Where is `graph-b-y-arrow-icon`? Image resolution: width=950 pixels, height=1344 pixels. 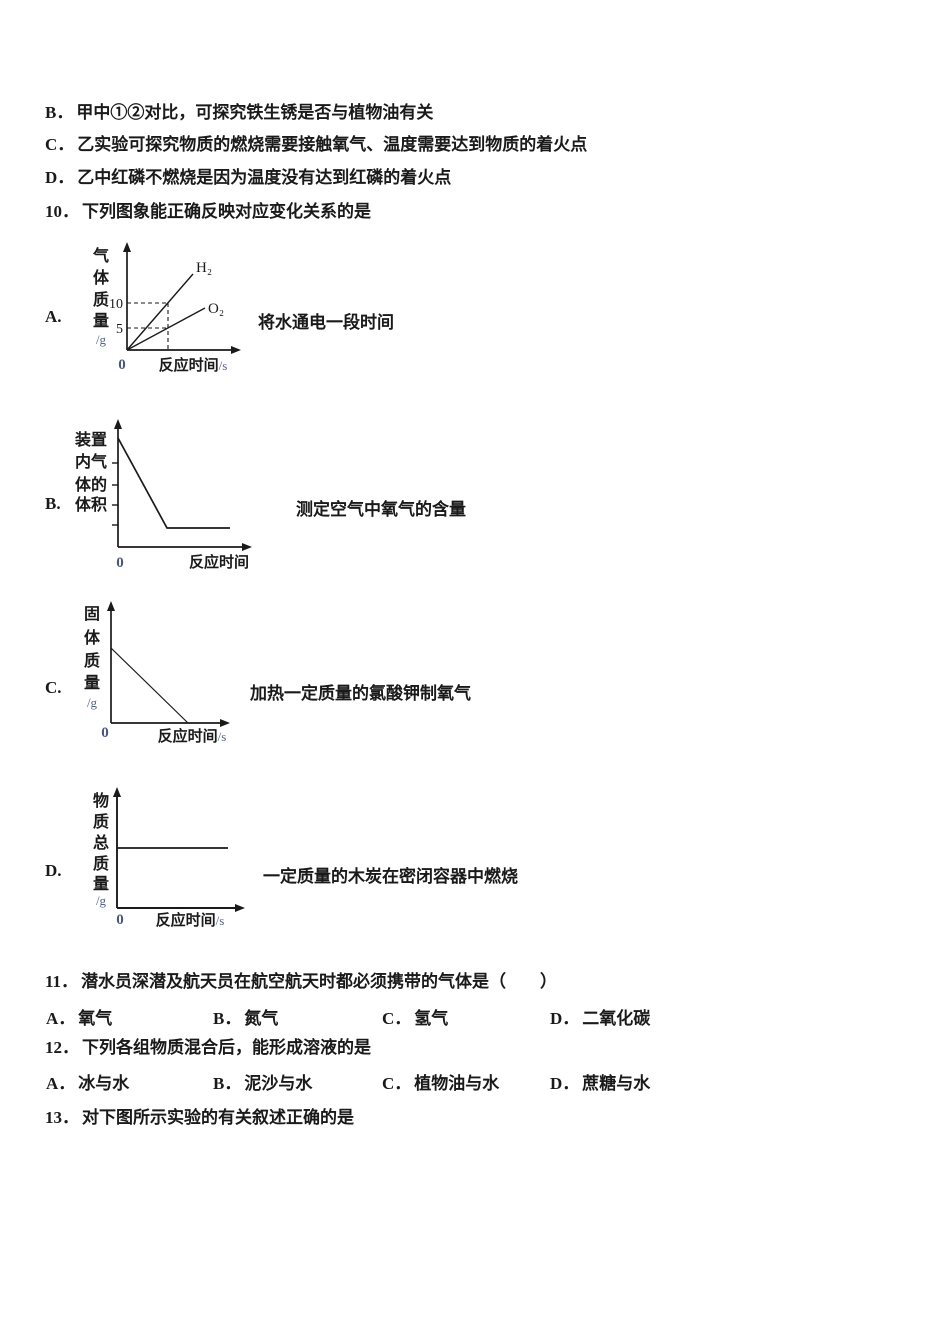
graph-b-y-arrow-icon is located at coordinates (118, 424).